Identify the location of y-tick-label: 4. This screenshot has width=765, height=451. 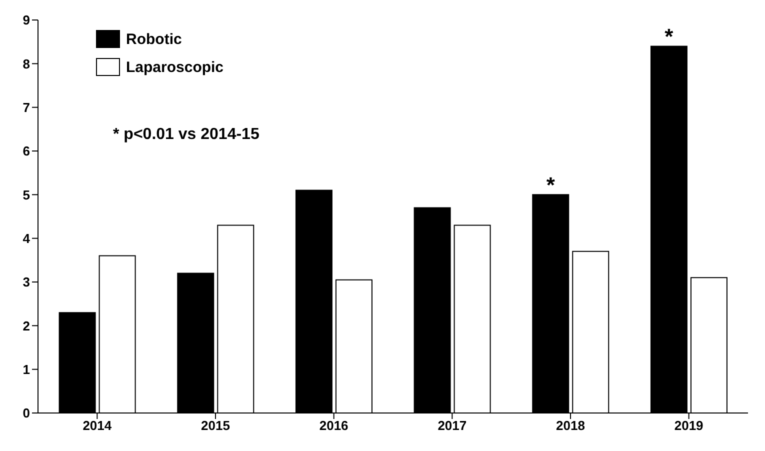
(26, 238).